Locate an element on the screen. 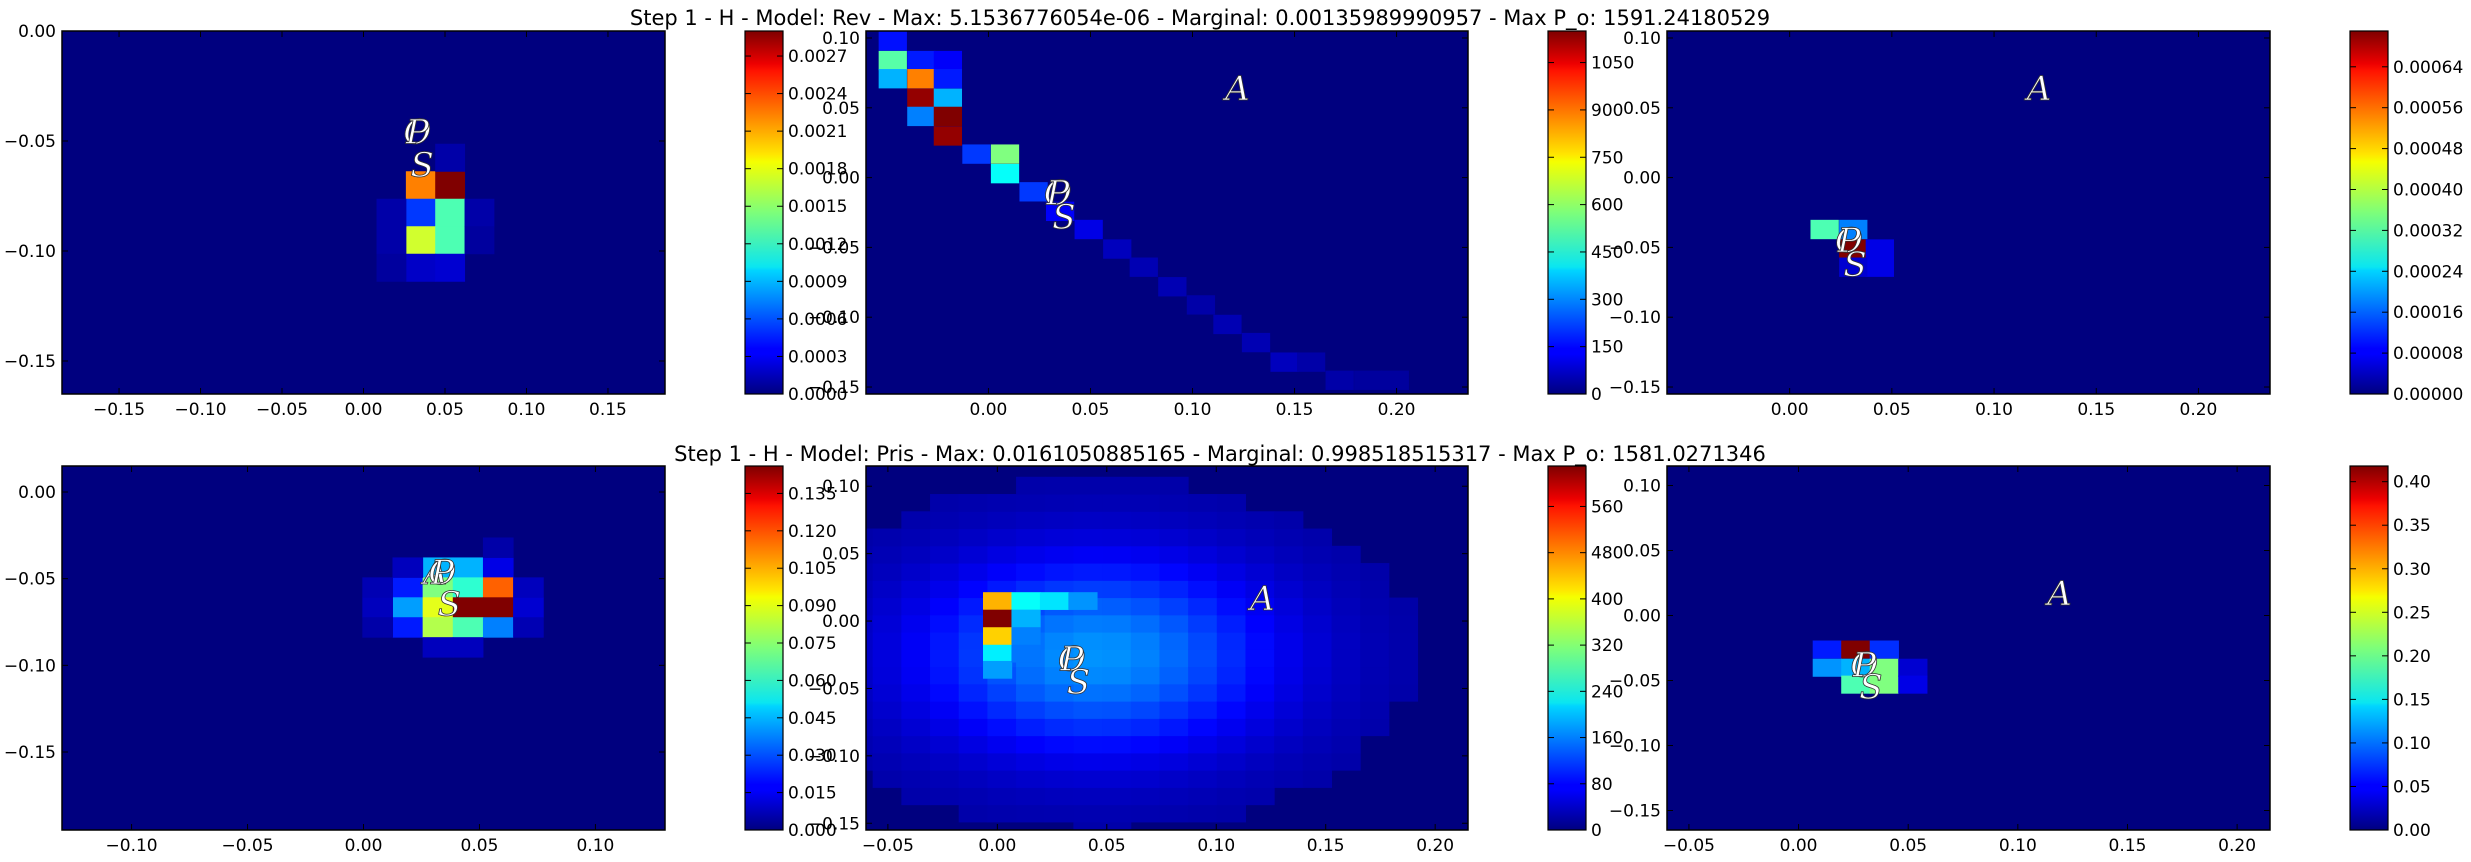 The image size is (2471, 862). colorbar-tick-label: 0.00016 is located at coordinates (2428, 313).